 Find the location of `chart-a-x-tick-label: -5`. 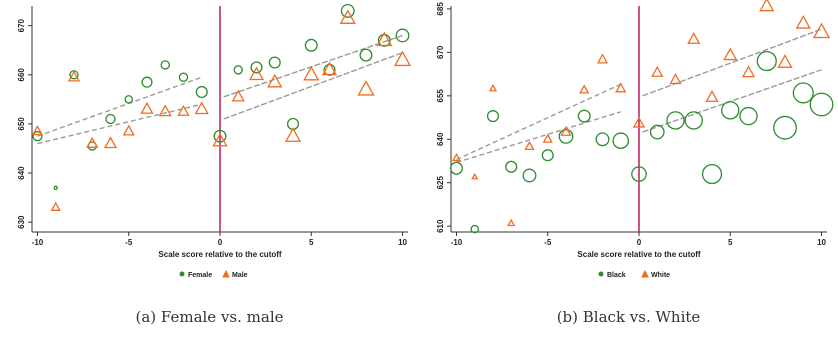

chart-a-x-tick-label: -5 is located at coordinates (129, 242).